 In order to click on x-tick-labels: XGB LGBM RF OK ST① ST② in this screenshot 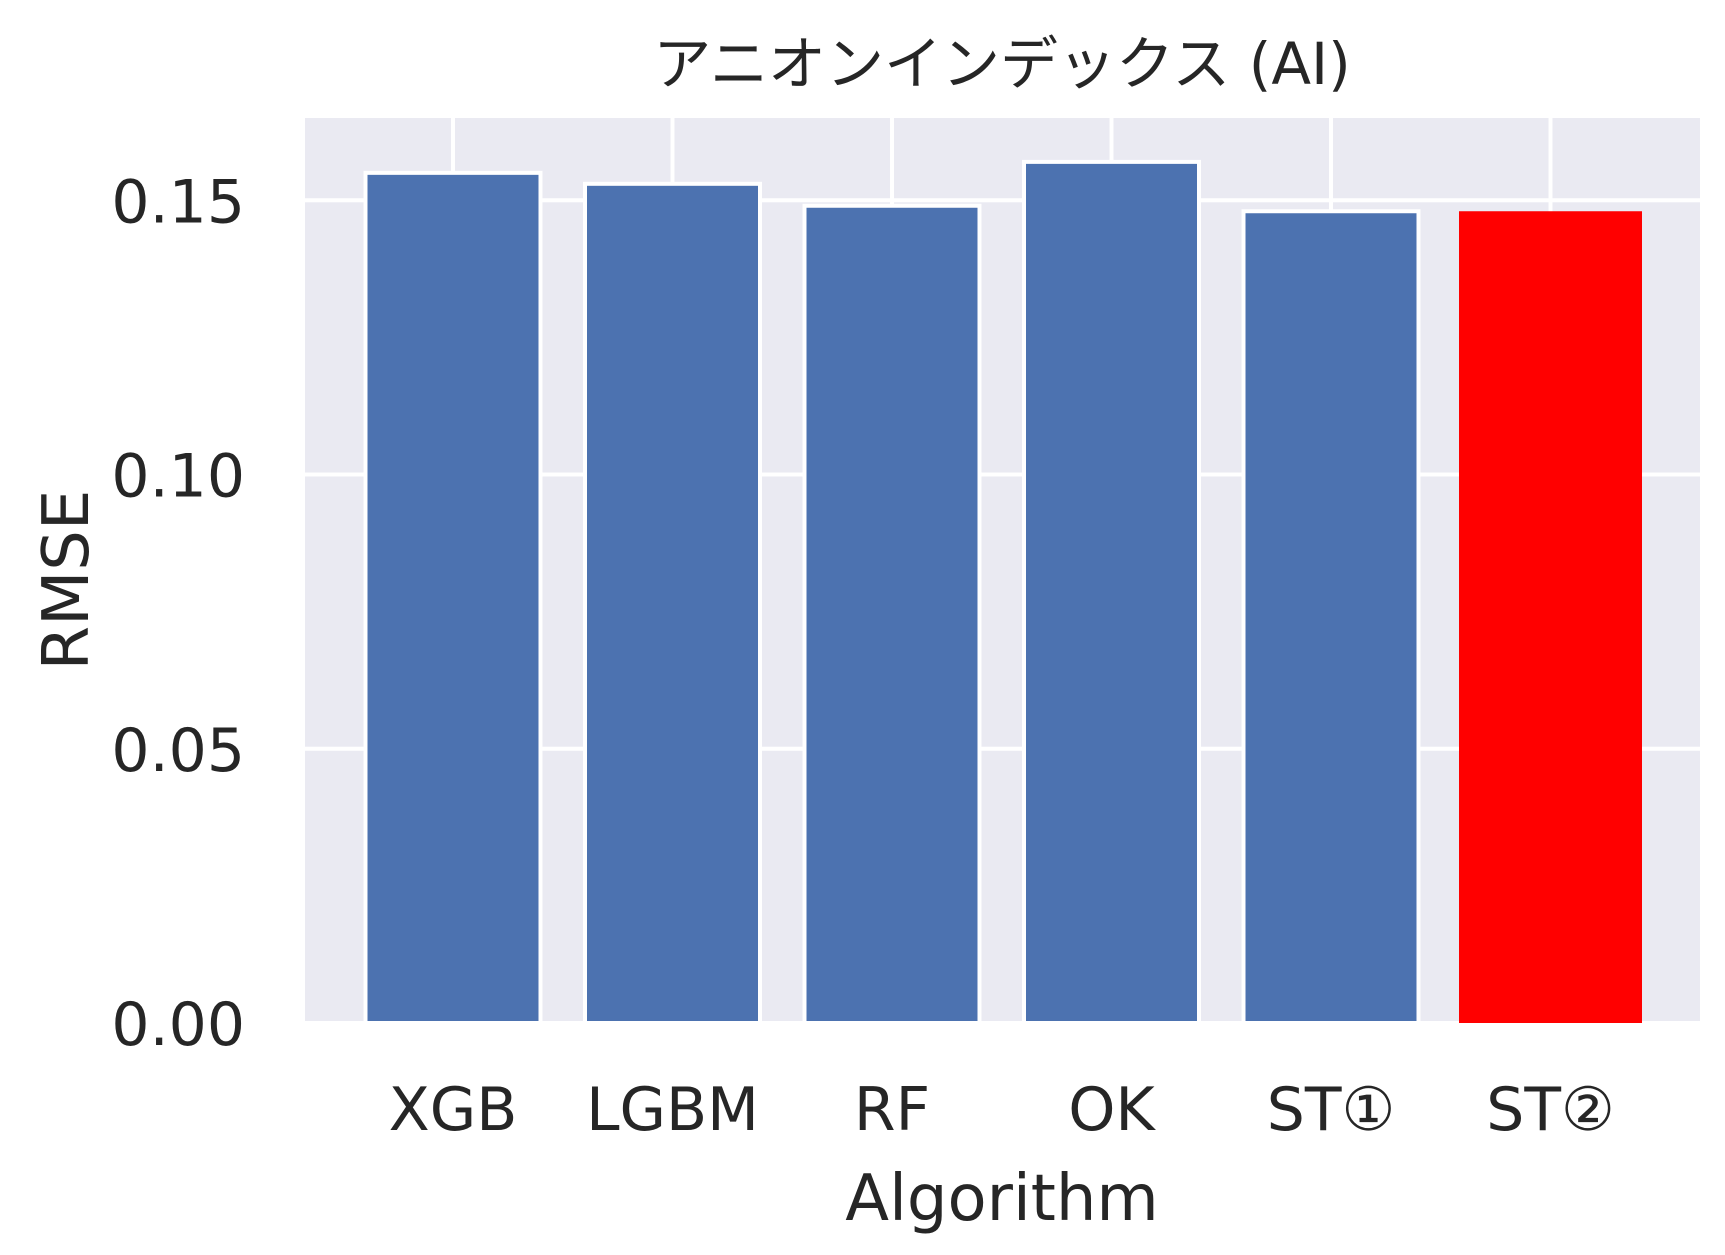, I will do `click(1002, 1110)`.